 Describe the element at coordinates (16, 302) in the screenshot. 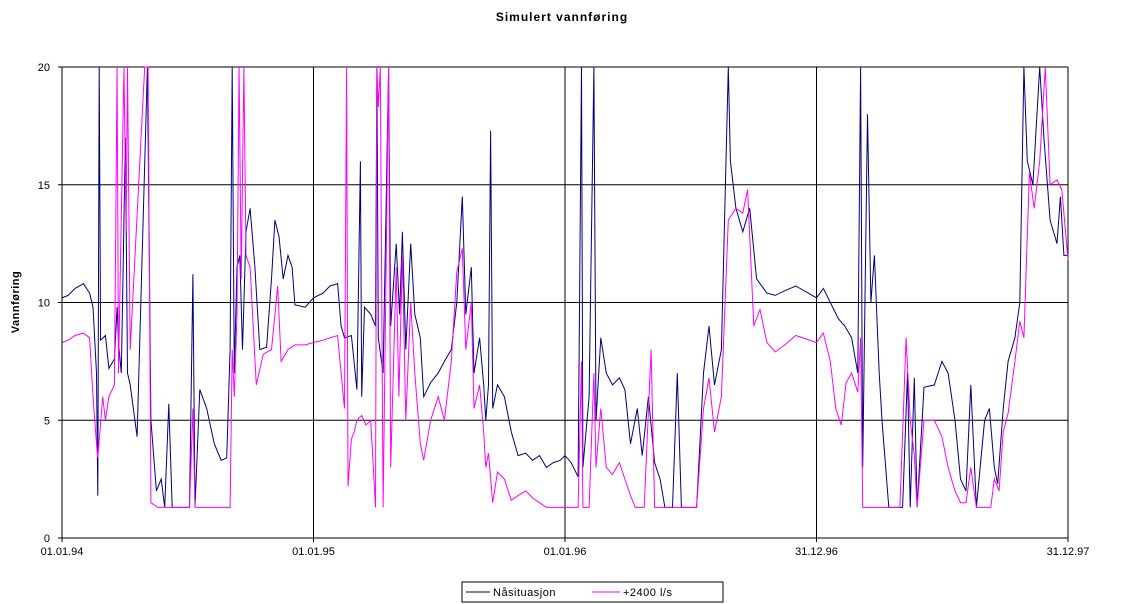

I see `y-axis-label: Vannføring` at that location.